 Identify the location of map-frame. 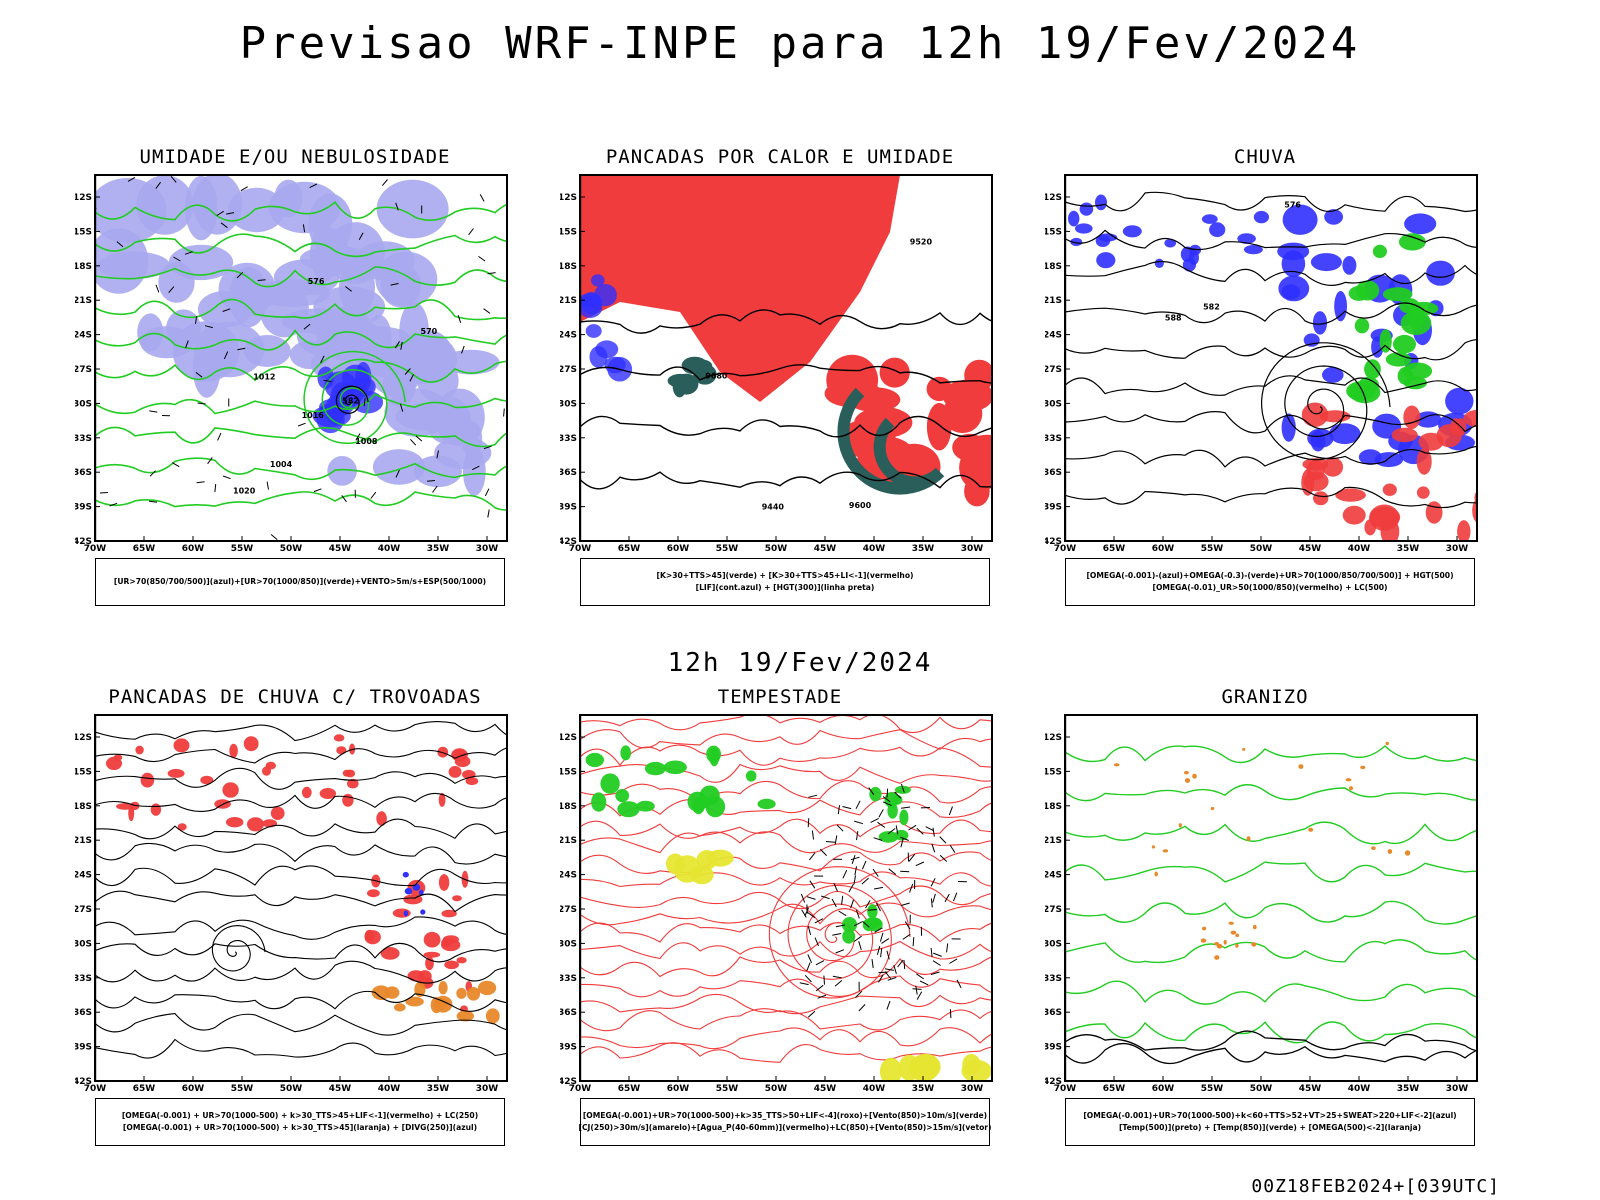
(301, 898).